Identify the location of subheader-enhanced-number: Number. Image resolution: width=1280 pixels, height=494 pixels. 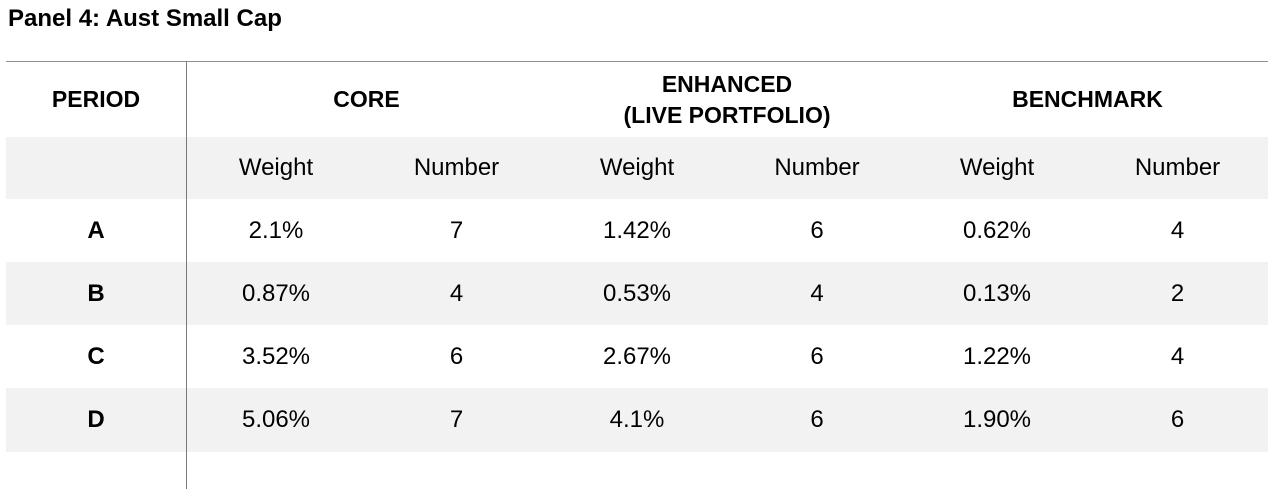
(817, 167).